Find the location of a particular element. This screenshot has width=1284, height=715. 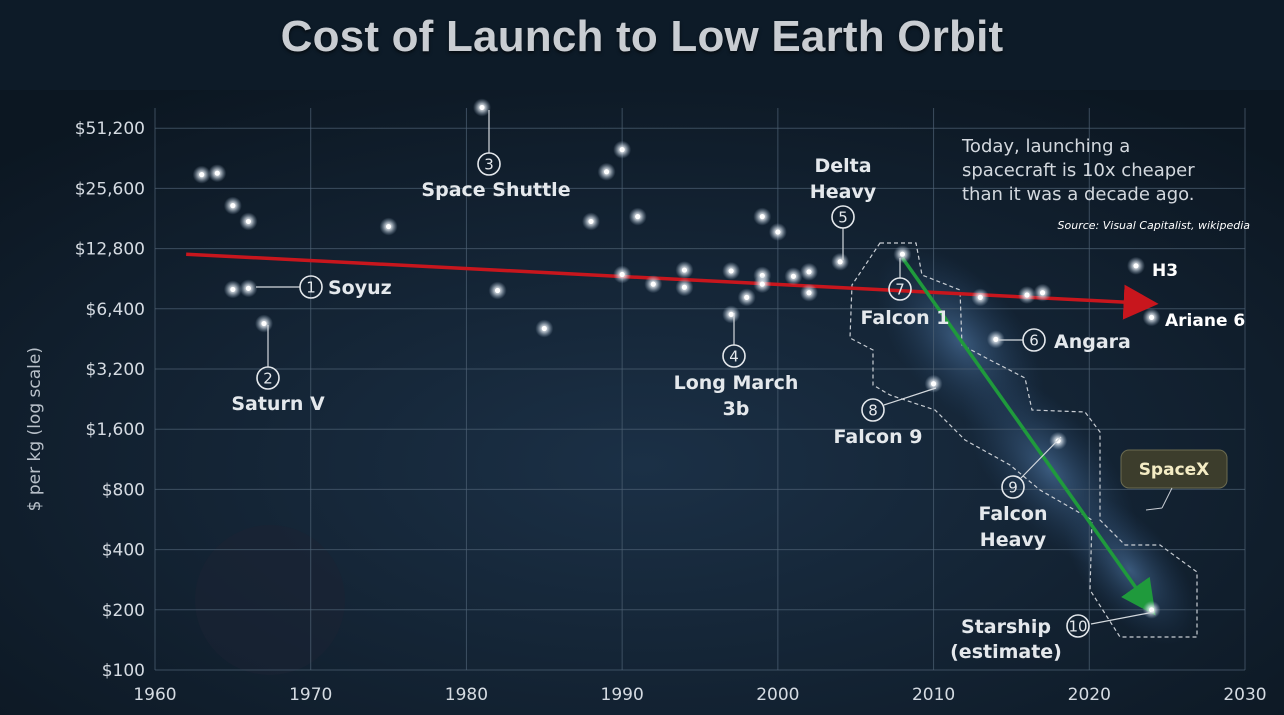

annotation-line: spacecraft is 10x cheaper is located at coordinates (1078, 170).